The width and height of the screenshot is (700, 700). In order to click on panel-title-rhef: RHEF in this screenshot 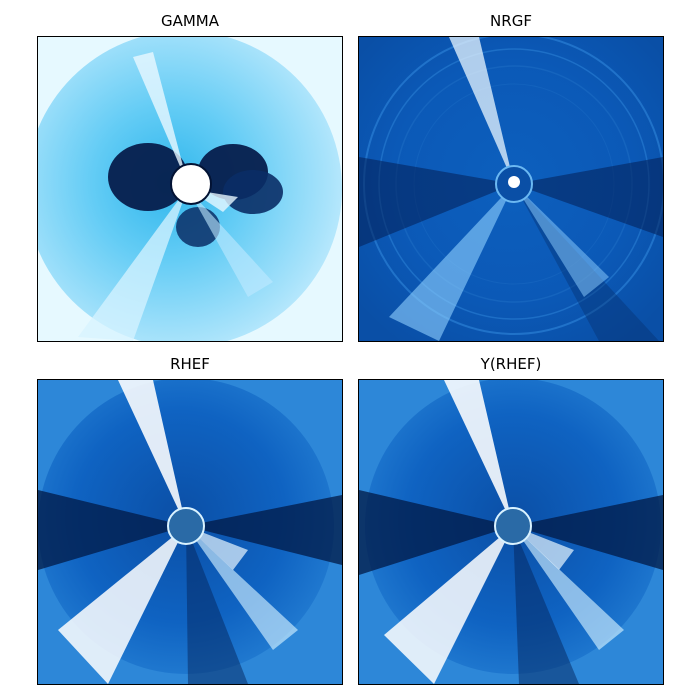, I will do `click(190, 364)`.